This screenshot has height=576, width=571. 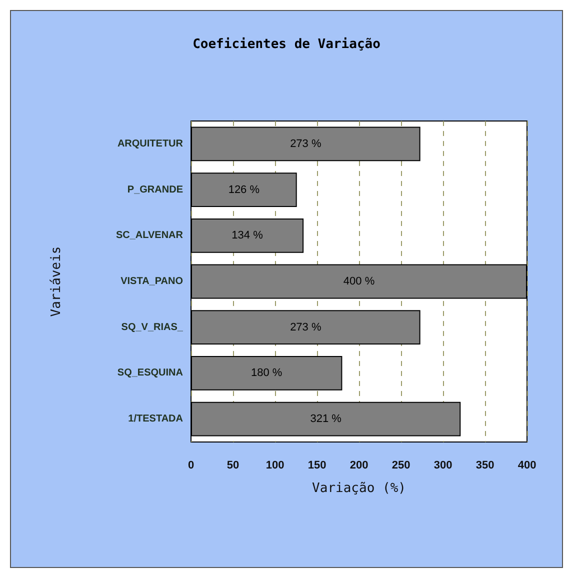 What do you see at coordinates (152, 281) in the screenshot?
I see `y-tick-label: VISTA_PANO` at bounding box center [152, 281].